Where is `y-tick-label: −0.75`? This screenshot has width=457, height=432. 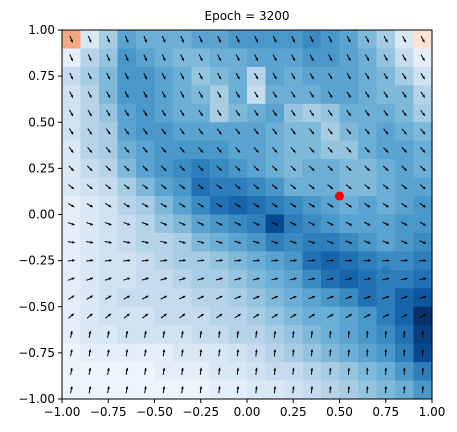 y-tick-label: −0.75 is located at coordinates (36, 353).